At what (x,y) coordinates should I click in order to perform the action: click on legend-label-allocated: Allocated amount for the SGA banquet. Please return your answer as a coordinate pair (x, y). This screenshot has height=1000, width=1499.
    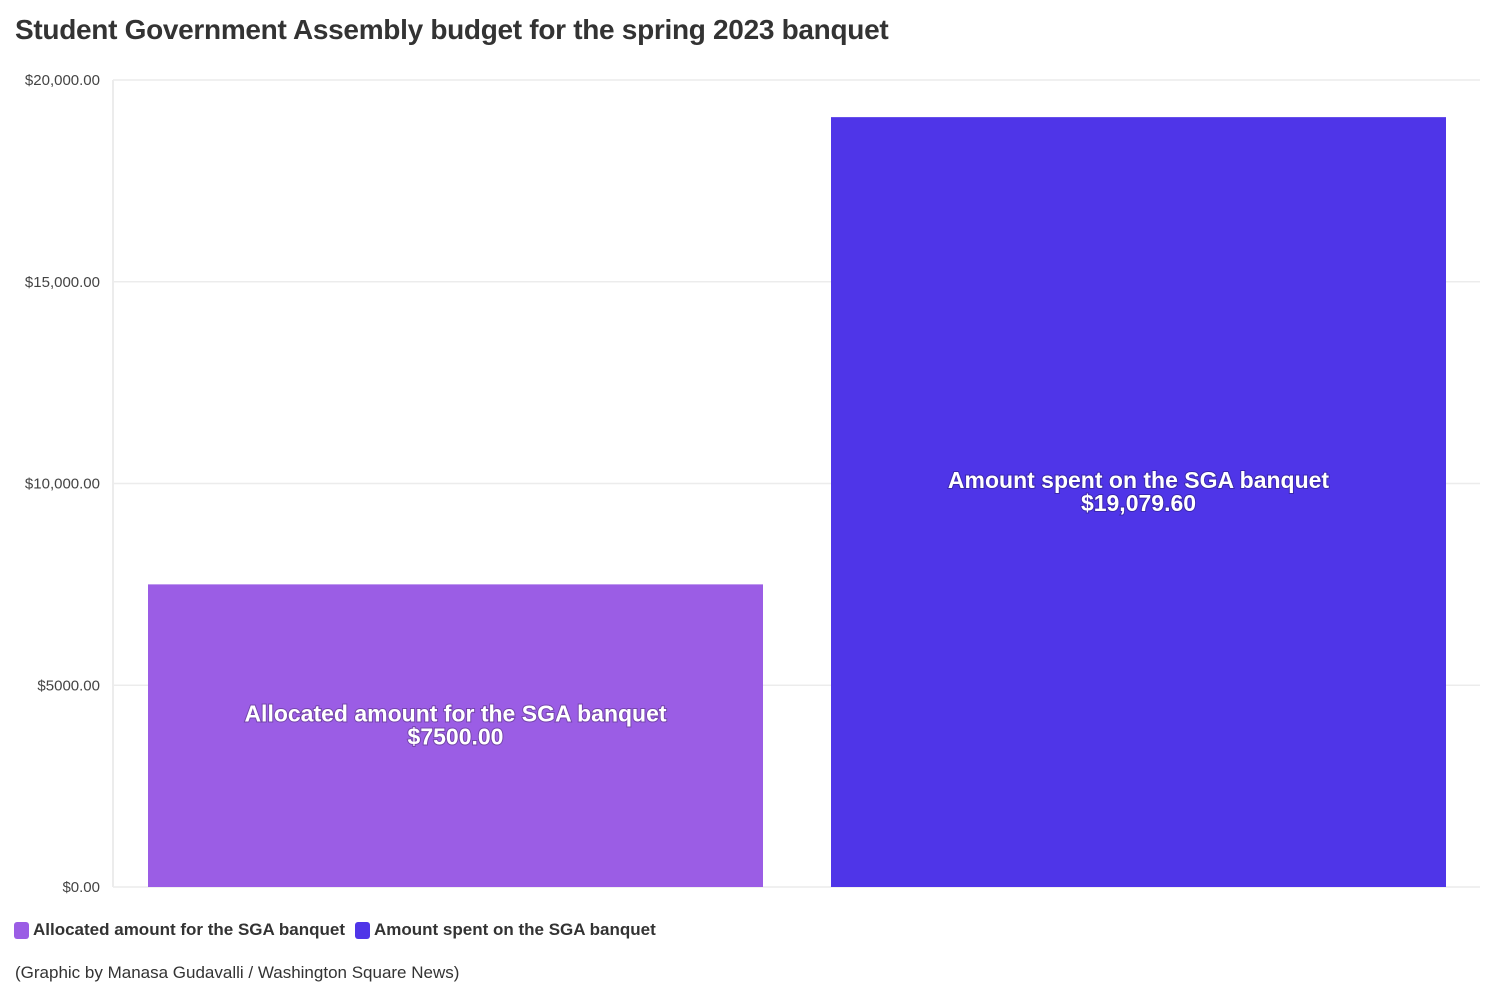
    Looking at the image, I should click on (189, 929).